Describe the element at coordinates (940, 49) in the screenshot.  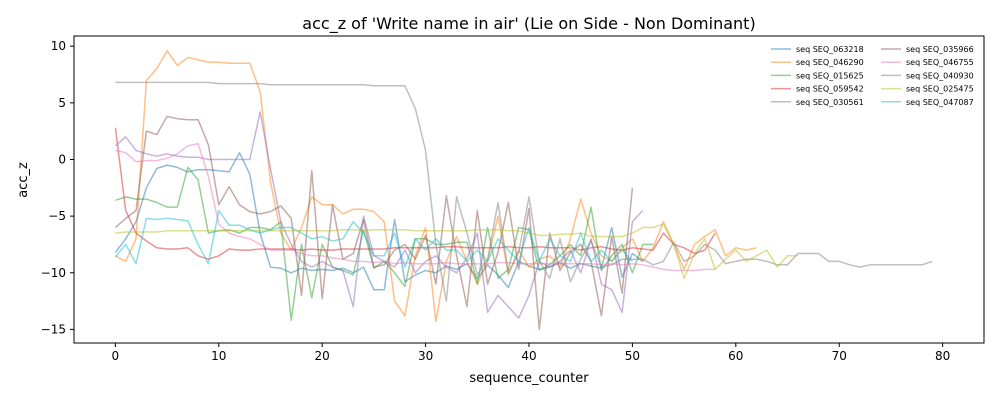
I see `legend-label-5: seq SEQ_035966` at that location.